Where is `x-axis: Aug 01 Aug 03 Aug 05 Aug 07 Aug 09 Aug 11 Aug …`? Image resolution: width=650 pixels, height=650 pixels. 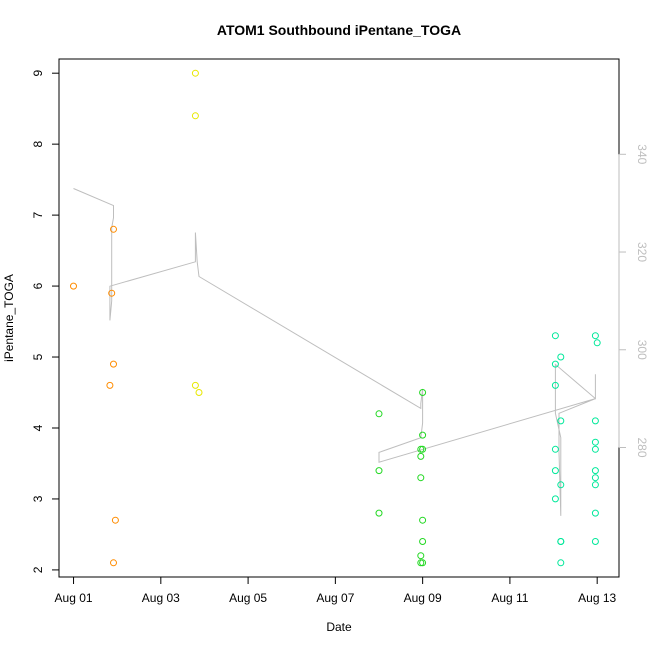
x-axis: Aug 01 Aug 03 Aug 05 Aug 07 Aug 09 Aug 11 Aug … is located at coordinates (336, 590).